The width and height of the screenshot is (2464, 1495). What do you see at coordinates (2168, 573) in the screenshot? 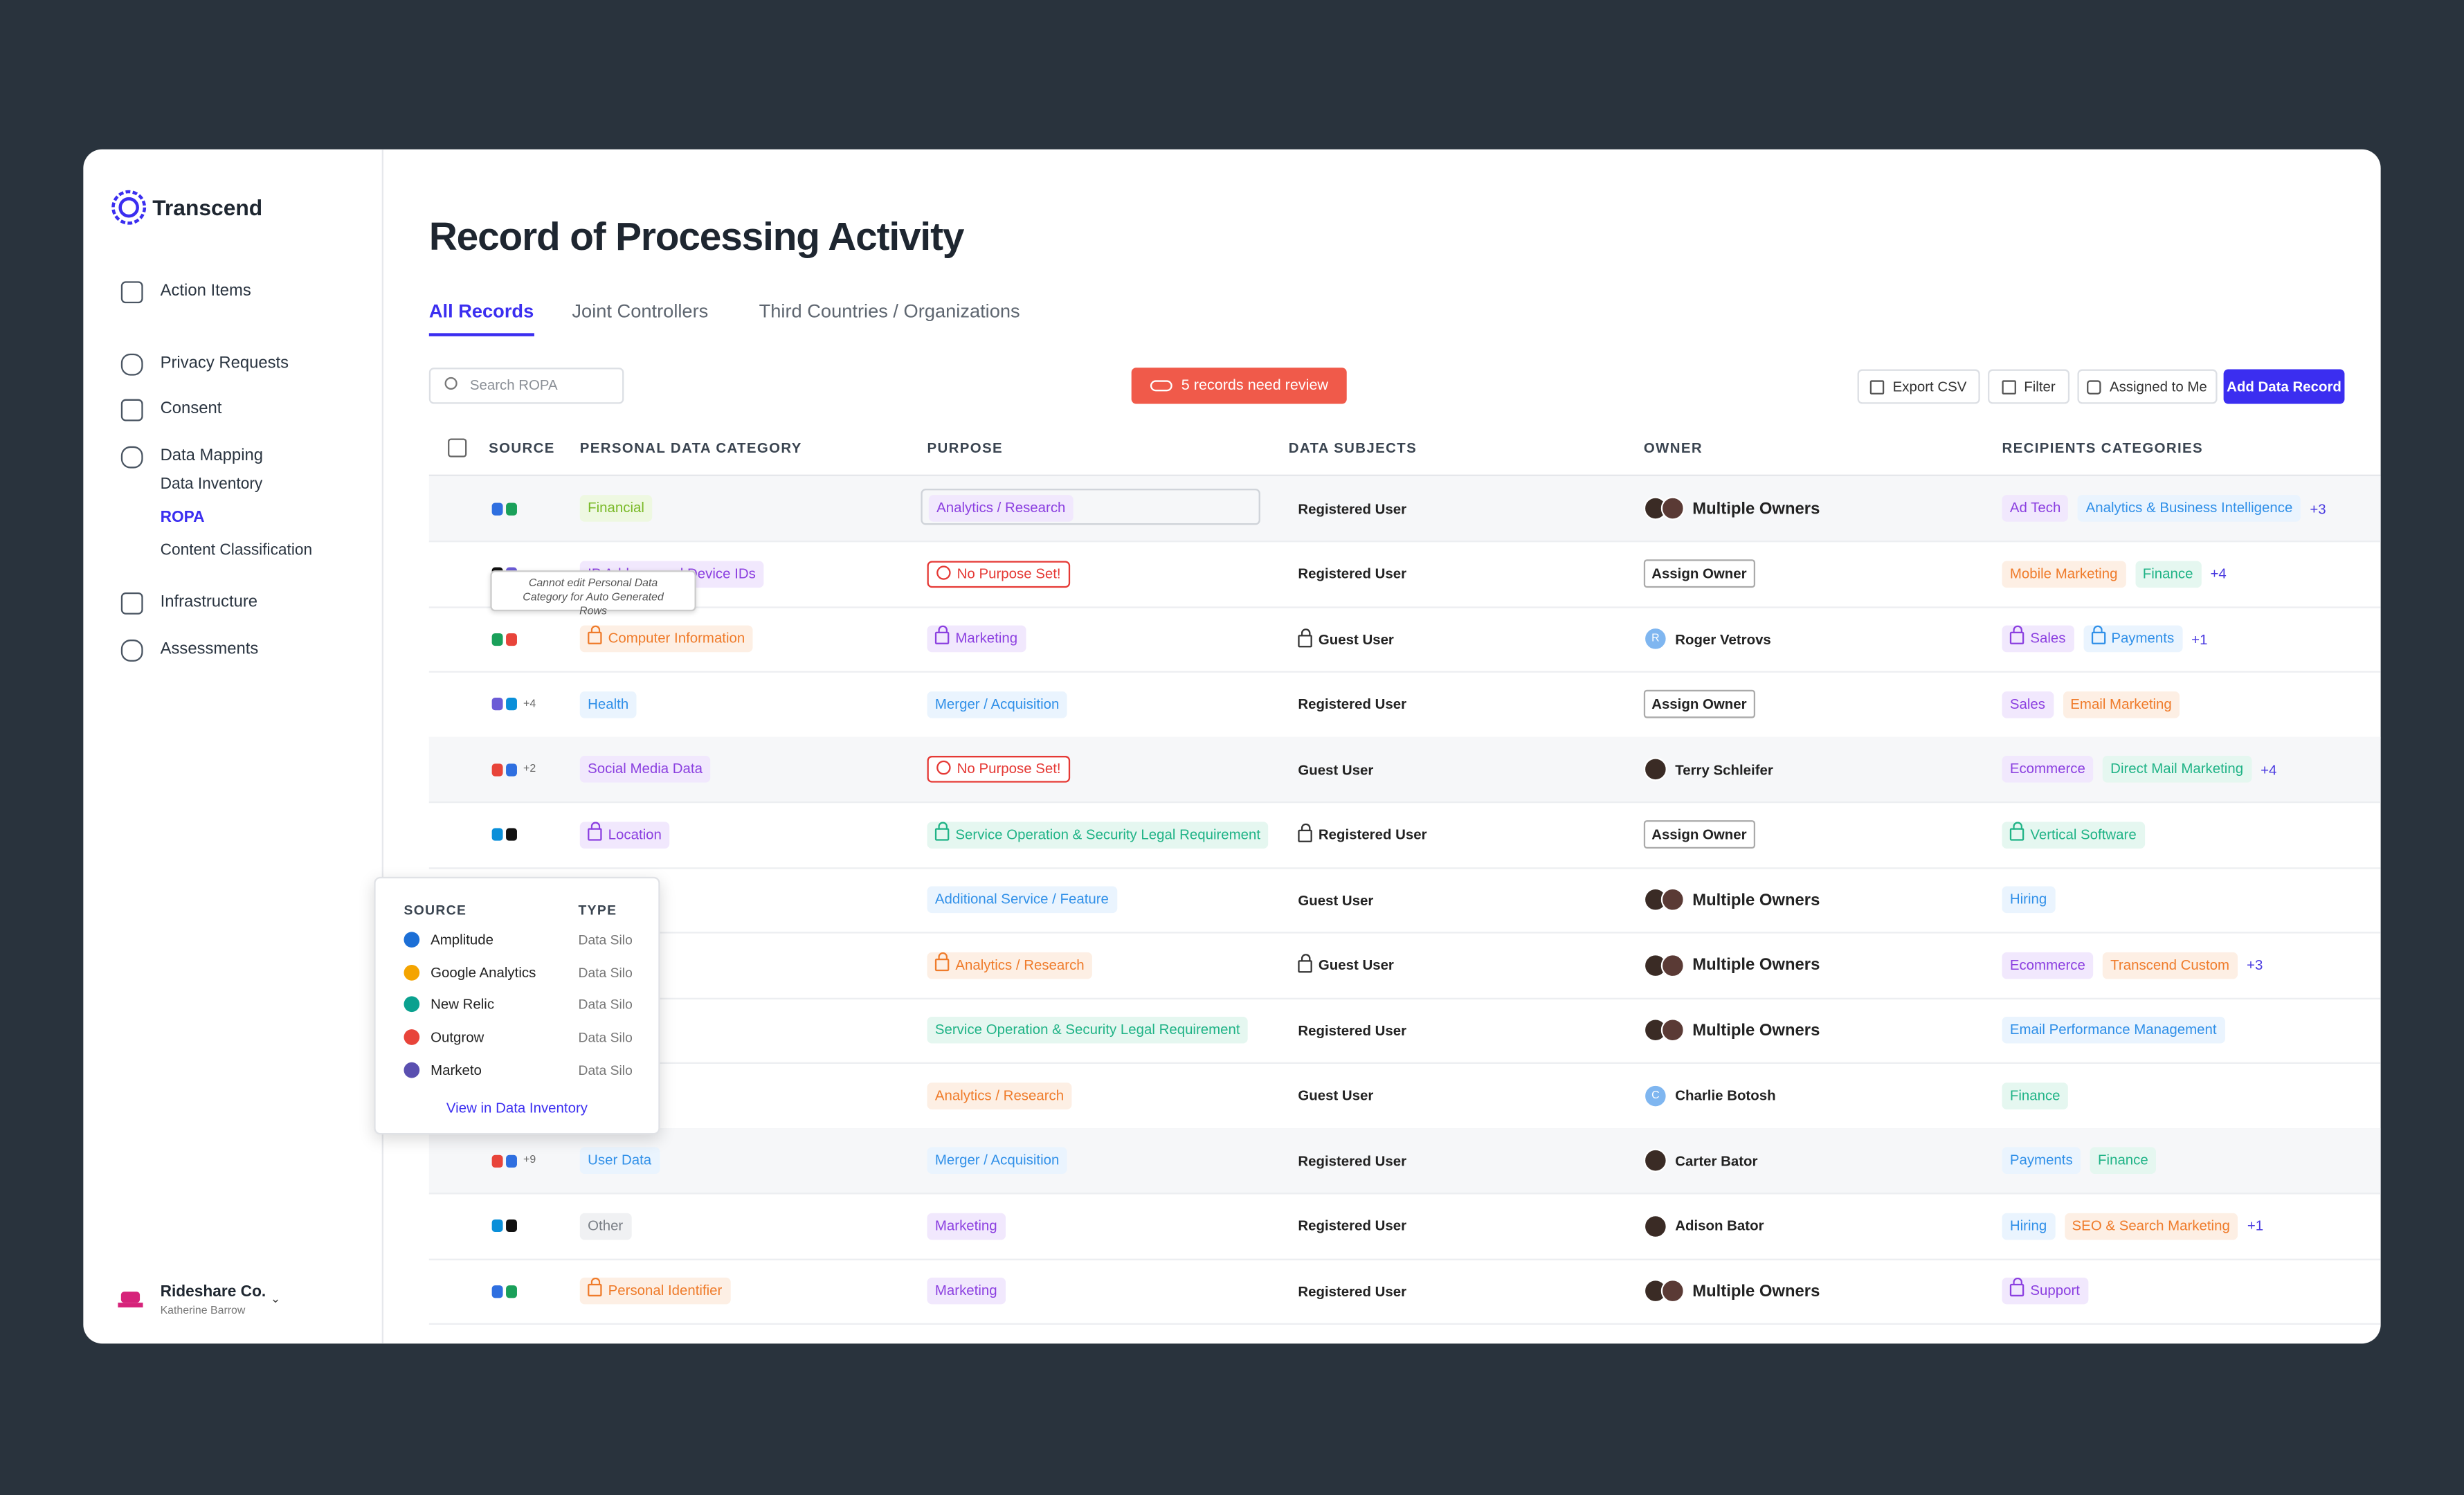
I see `tag: Finance` at bounding box center [2168, 573].